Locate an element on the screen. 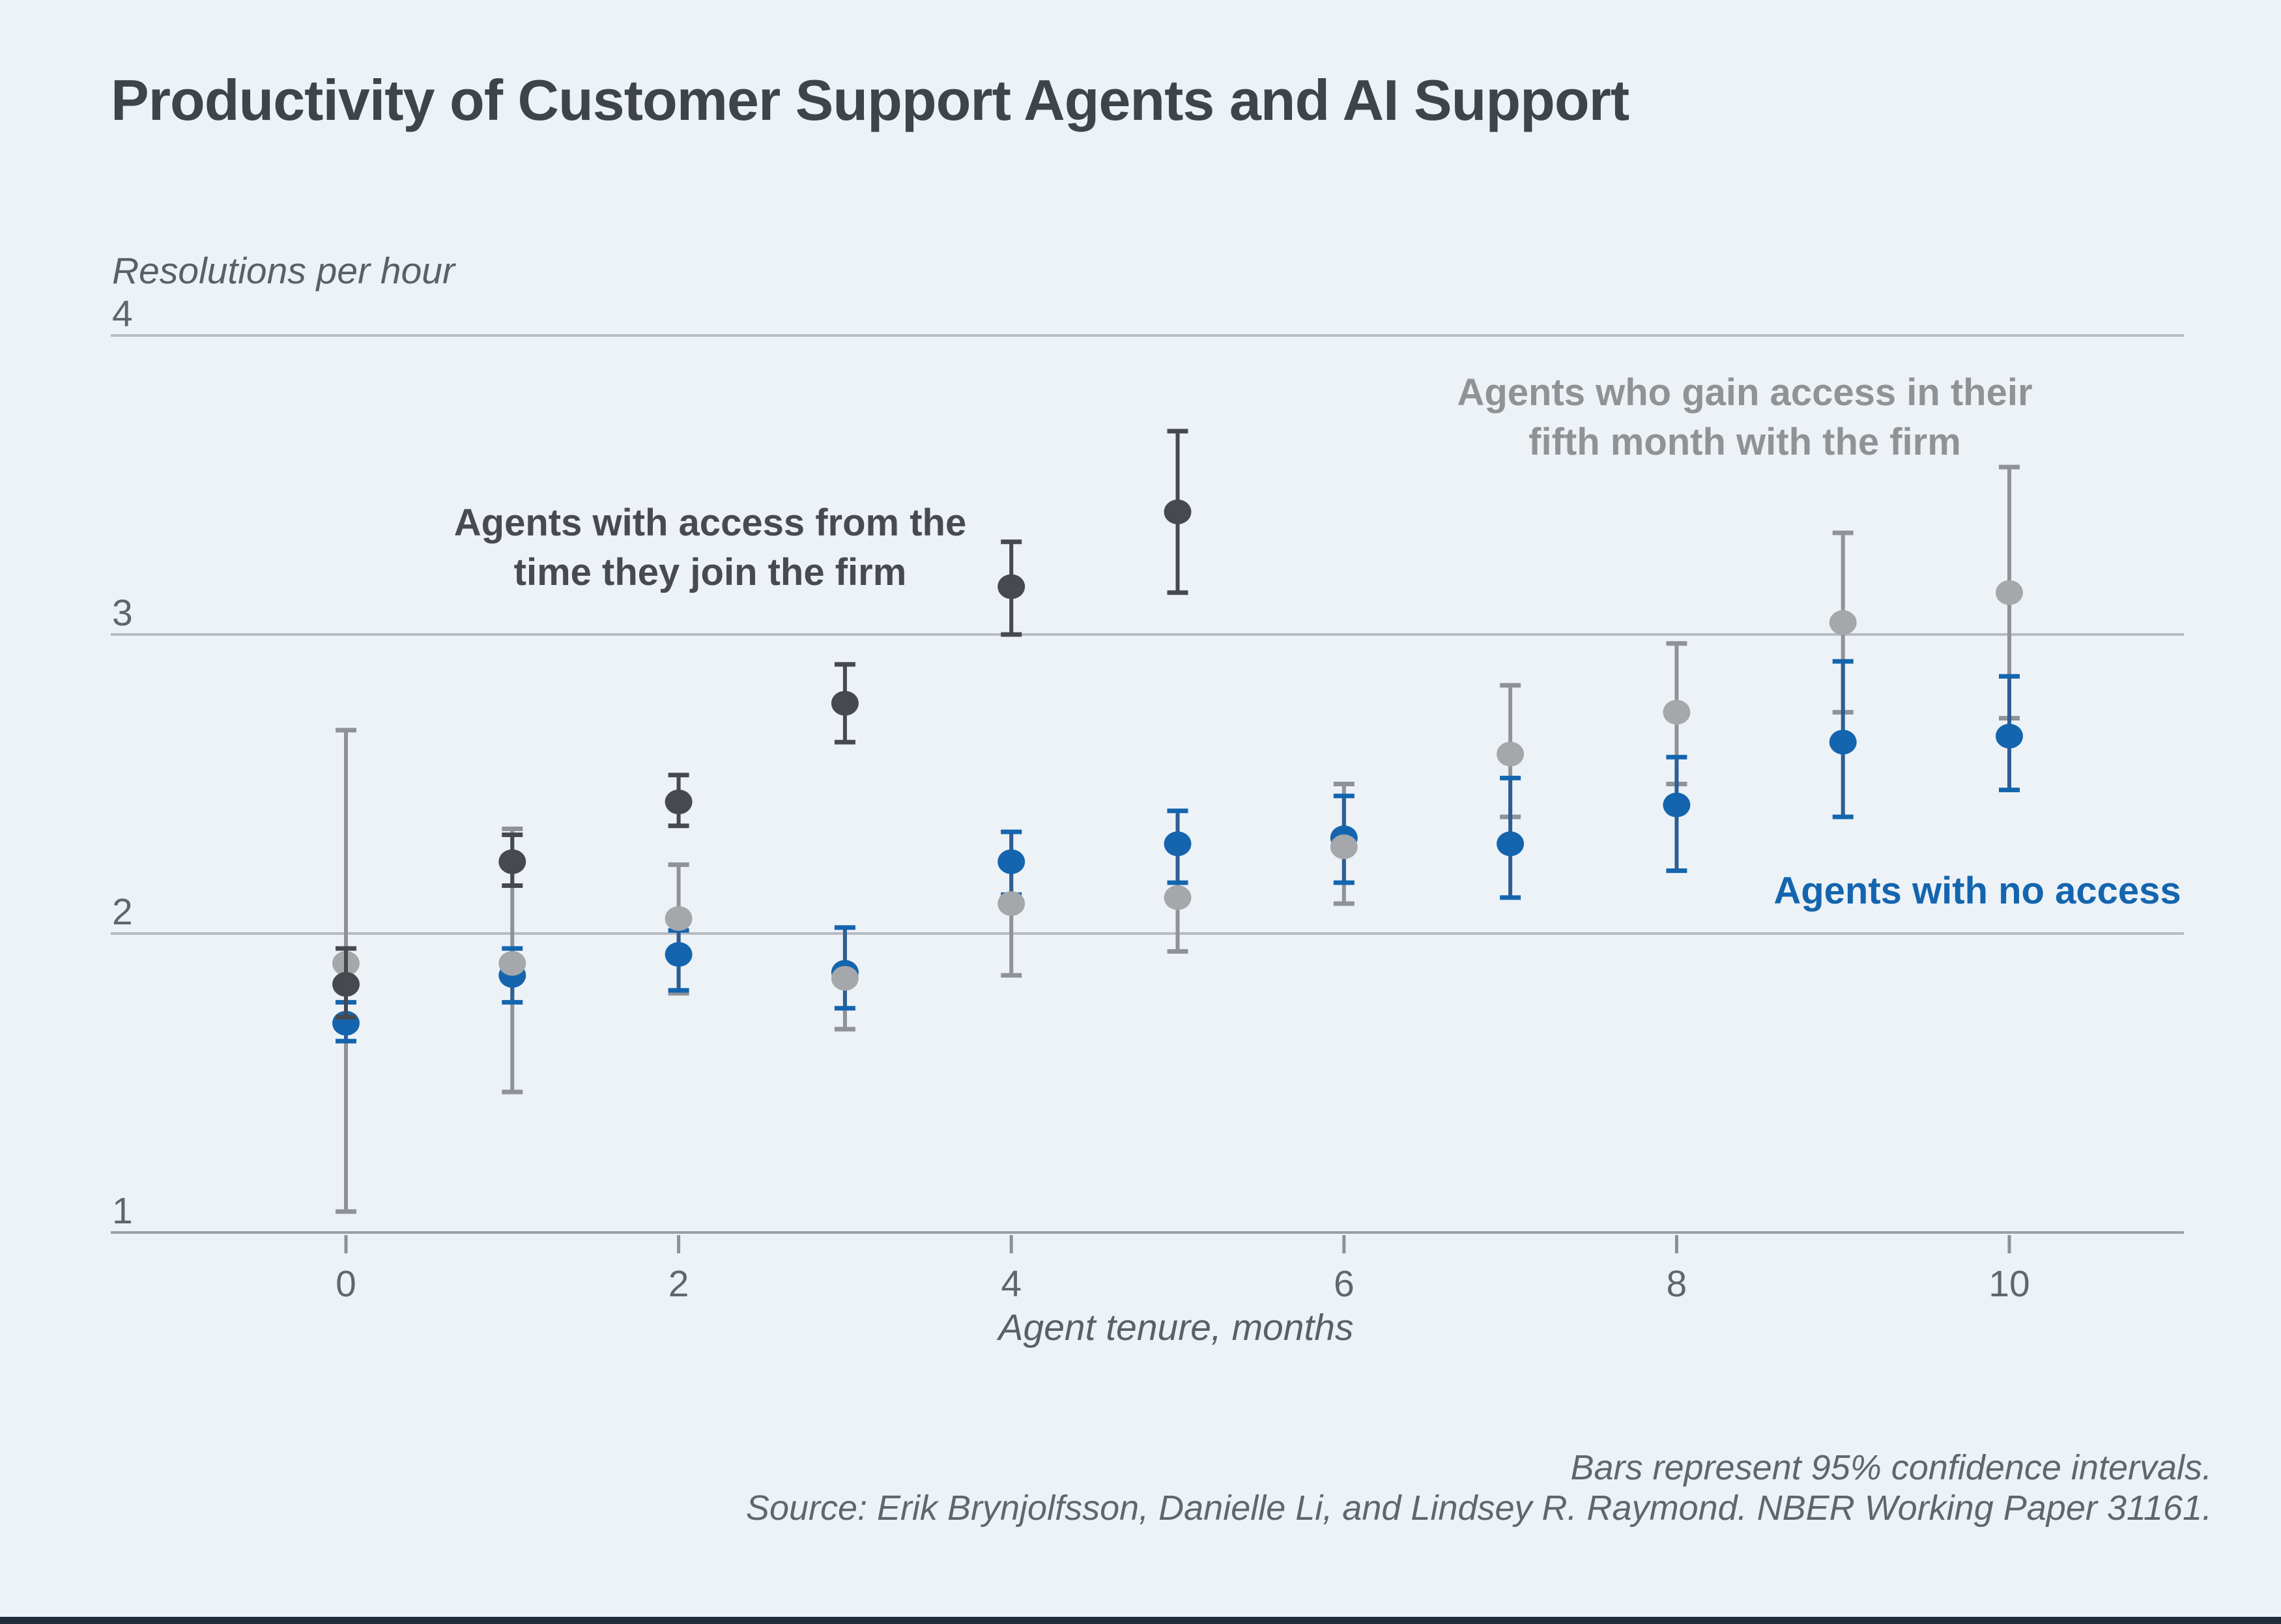  y-tick-label-1: 1 is located at coordinates (122, 1211).